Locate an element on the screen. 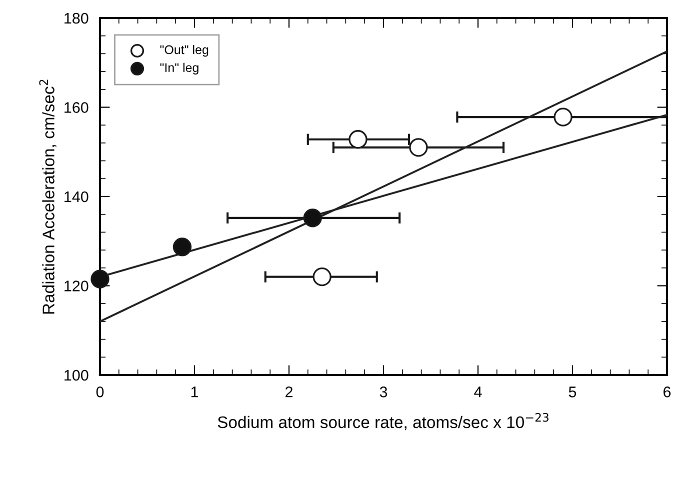 The width and height of the screenshot is (673, 490). x-tick-label: 2 is located at coordinates (289, 392).